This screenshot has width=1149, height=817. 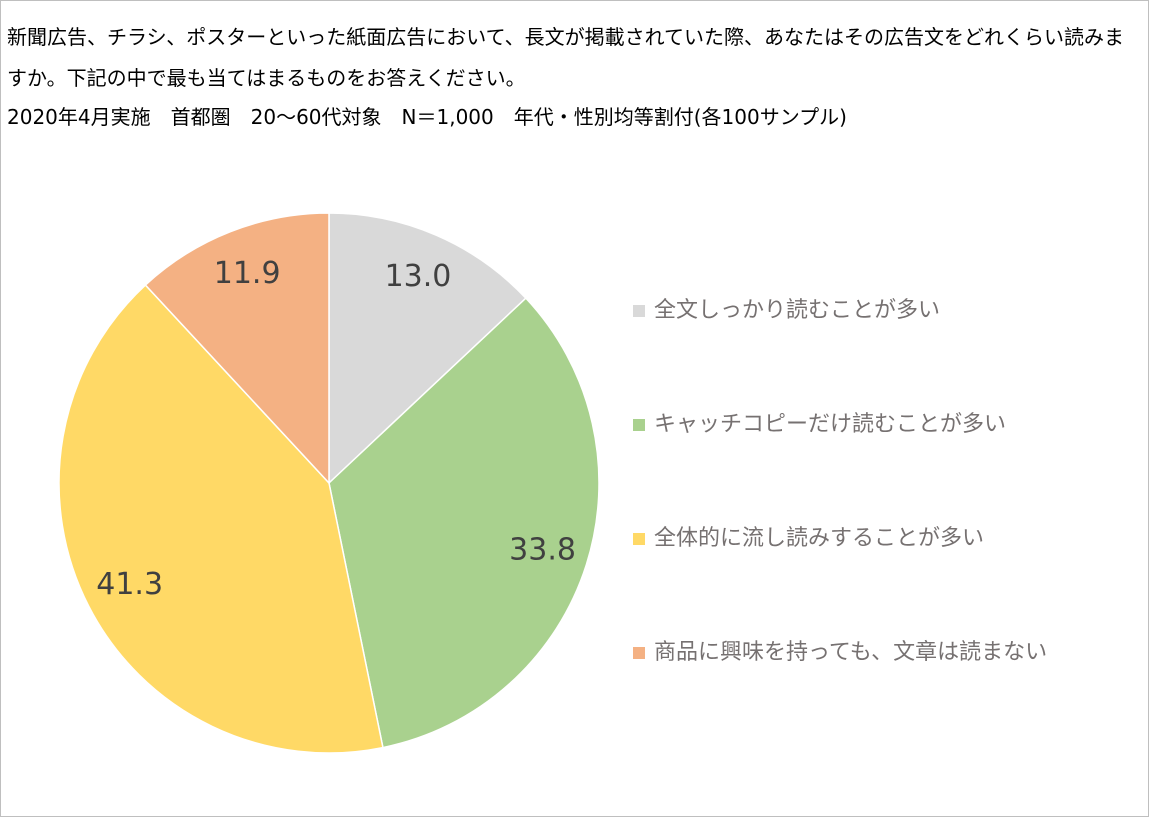 I want to click on legend-label: 全体的に流し読みすることが多い, so click(x=819, y=538).